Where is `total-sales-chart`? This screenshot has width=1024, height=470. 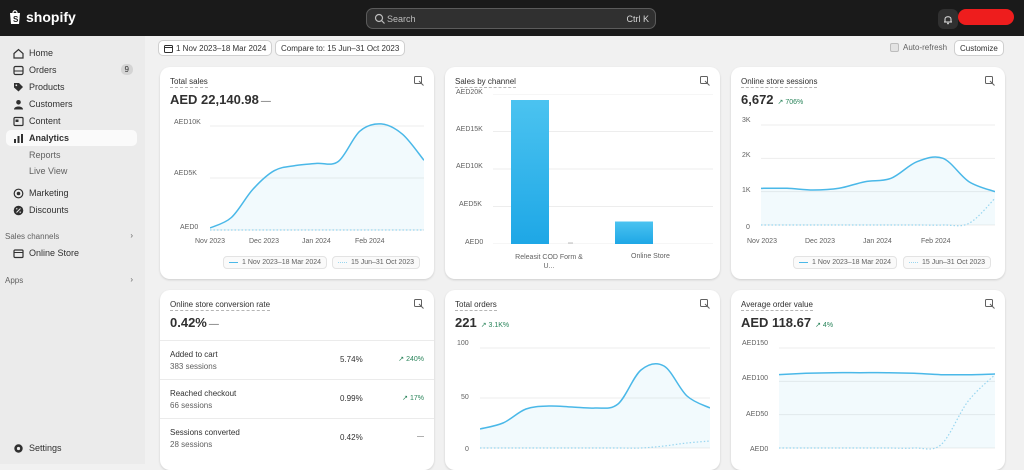
total-sales-chart is located at coordinates (317, 177).